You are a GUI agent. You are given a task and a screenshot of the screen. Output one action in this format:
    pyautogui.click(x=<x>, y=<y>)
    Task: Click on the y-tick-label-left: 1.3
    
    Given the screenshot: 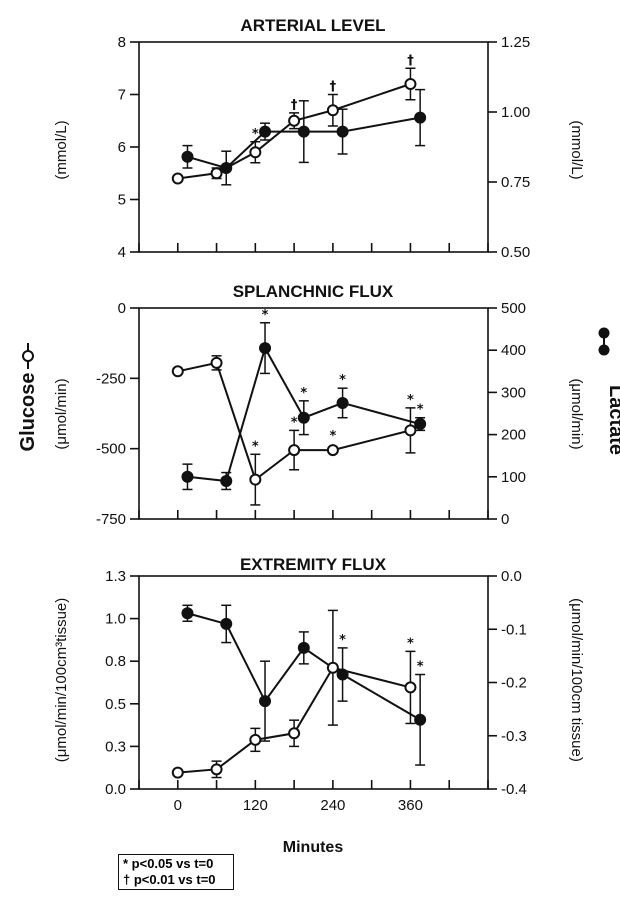 What is the action you would take?
    pyautogui.click(x=115, y=576)
    